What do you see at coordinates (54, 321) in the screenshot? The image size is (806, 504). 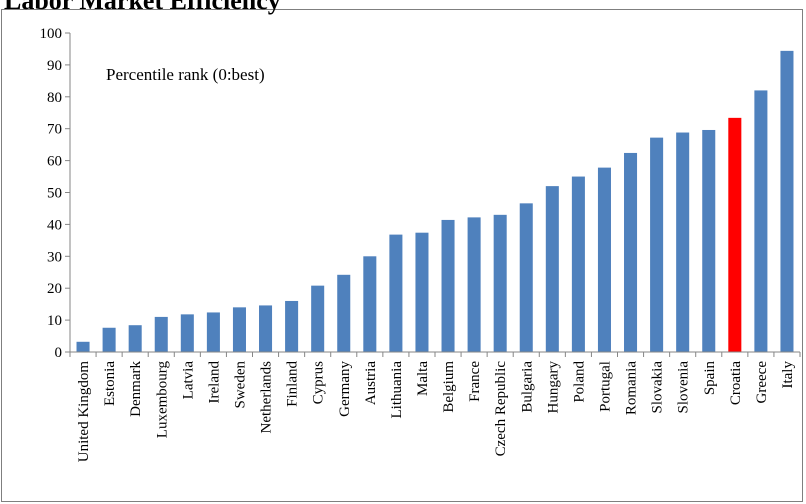 I see `y-tick-label: 10` at bounding box center [54, 321].